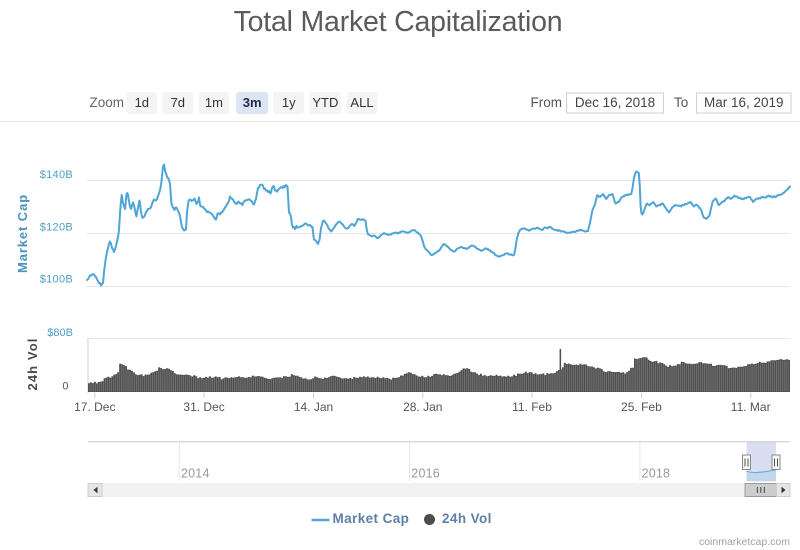 This screenshot has width=800, height=550. Describe the element at coordinates (641, 407) in the screenshot. I see `svg-text: 25. Feb` at that location.